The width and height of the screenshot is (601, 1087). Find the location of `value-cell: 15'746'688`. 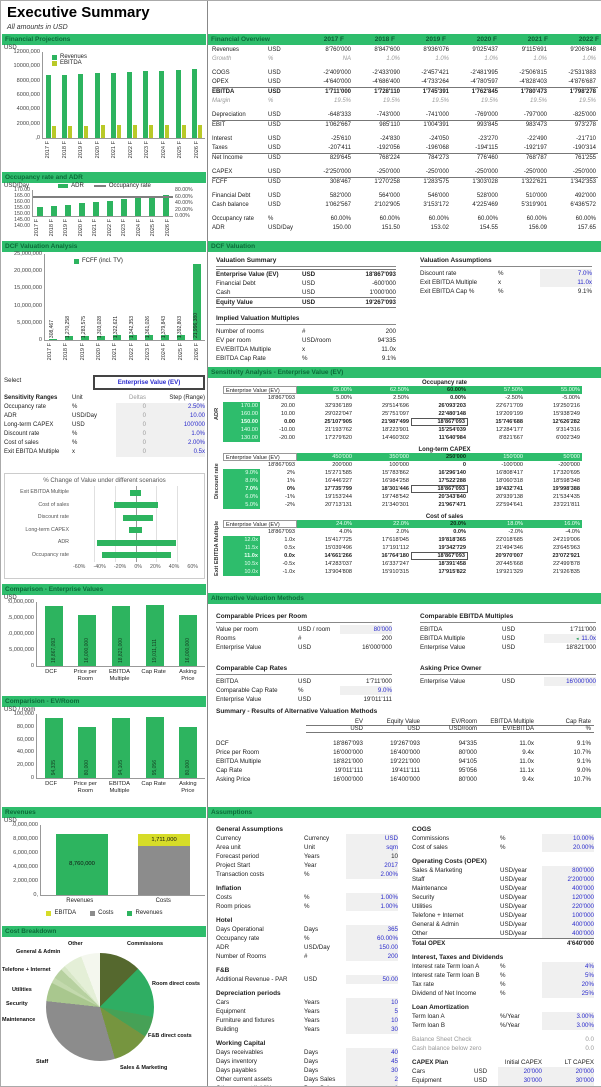

value-cell: 15'746'688 is located at coordinates (509, 422).